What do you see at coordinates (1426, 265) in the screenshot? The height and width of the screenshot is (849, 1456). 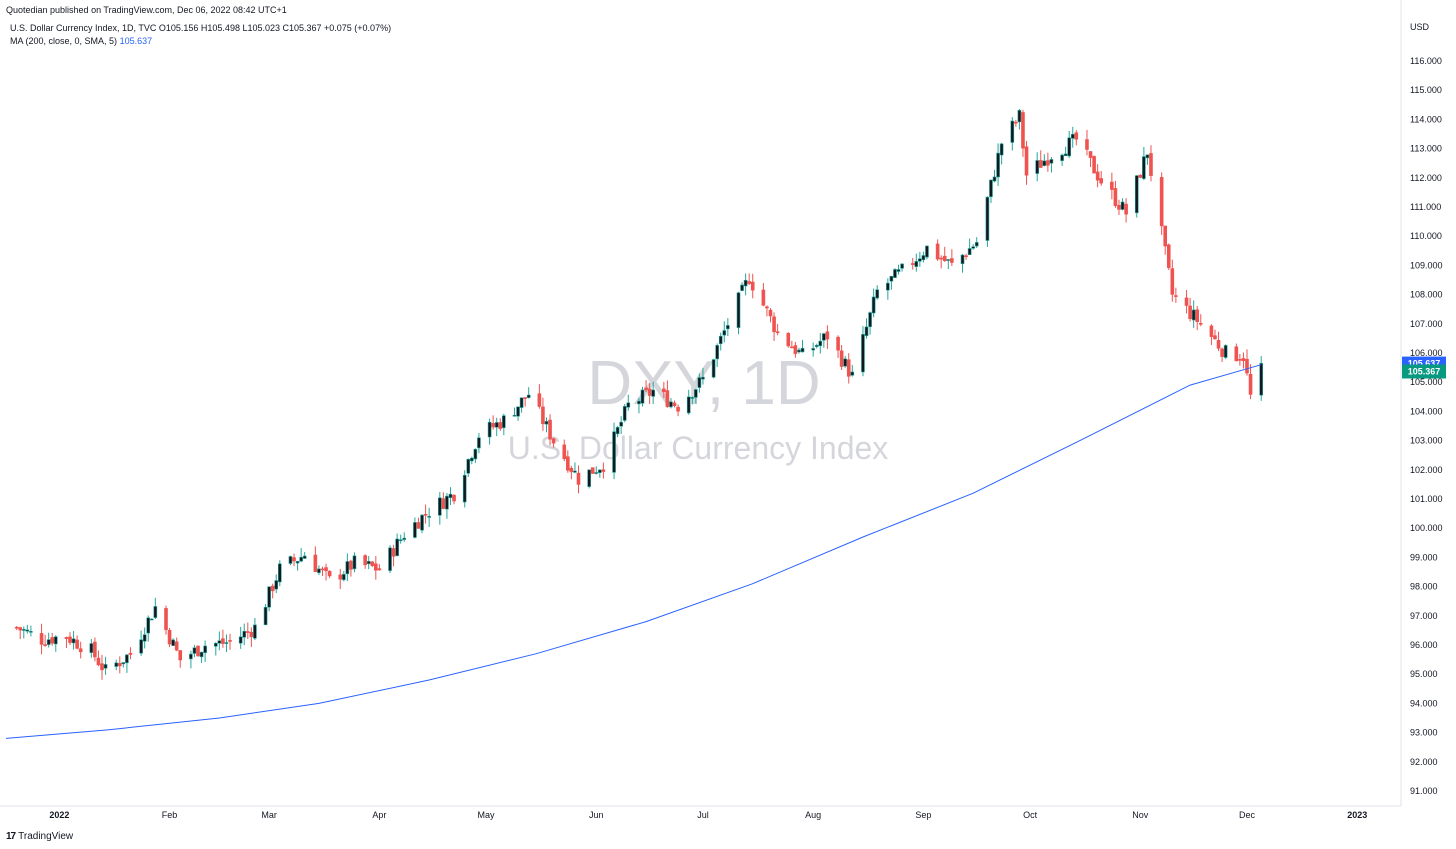 I see `price-tick-label: 109.000` at bounding box center [1426, 265].